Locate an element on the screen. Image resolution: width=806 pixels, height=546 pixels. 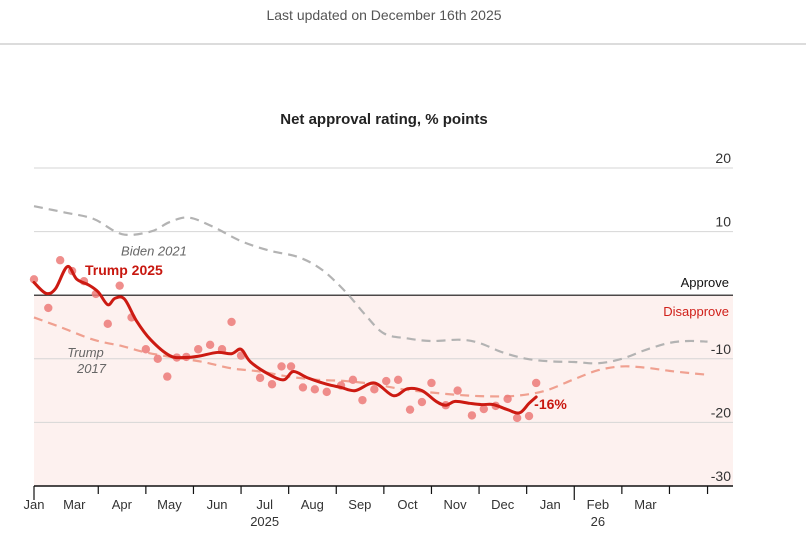
x-tick-label: Sep is located at coordinates (359, 504).